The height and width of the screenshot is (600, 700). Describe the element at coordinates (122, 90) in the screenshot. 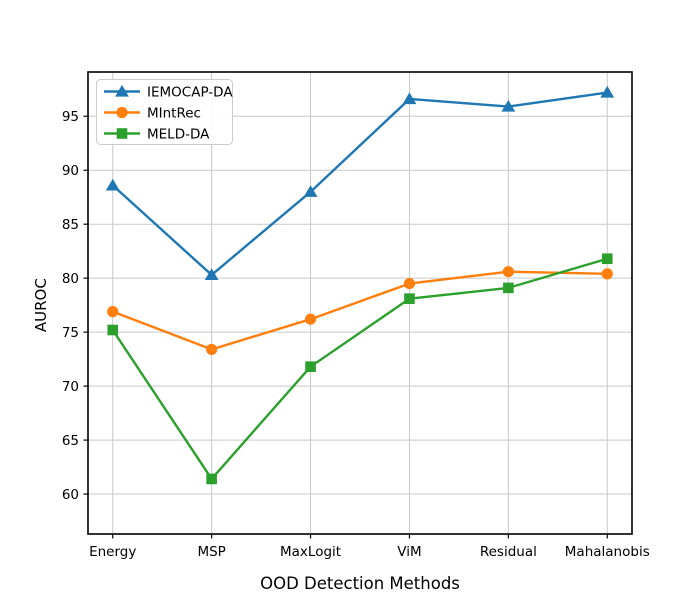

I see `legend-marker-triangle-up` at that location.